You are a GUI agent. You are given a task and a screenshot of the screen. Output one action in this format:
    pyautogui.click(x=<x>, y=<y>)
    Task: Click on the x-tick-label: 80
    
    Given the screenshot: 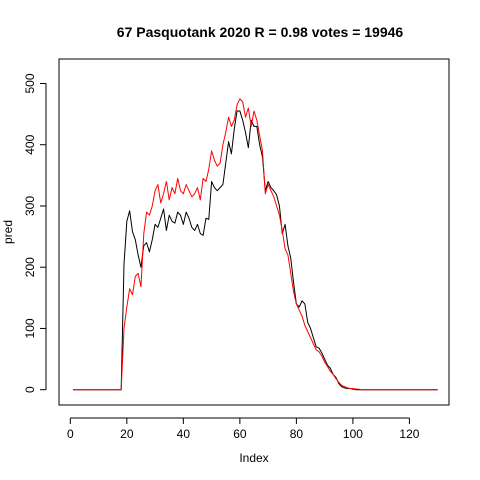 What is the action you would take?
    pyautogui.click(x=297, y=434)
    